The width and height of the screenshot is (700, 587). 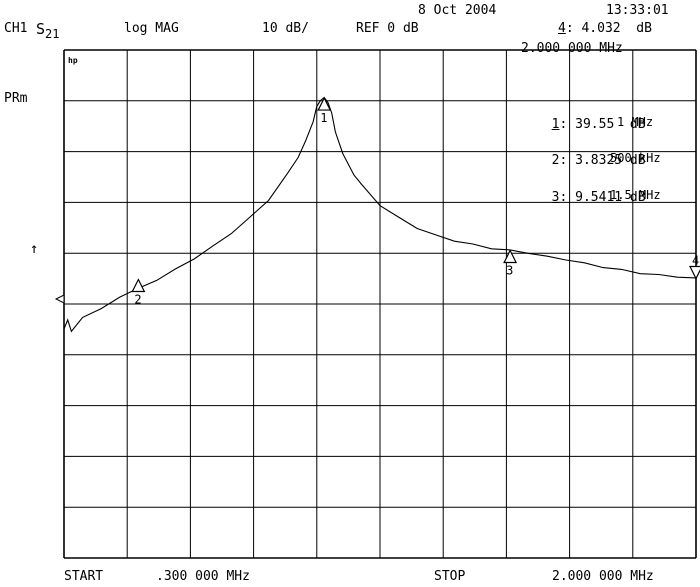 I want to click on marker-readout-1-value: 39.55 dB, so click(x=610, y=124).